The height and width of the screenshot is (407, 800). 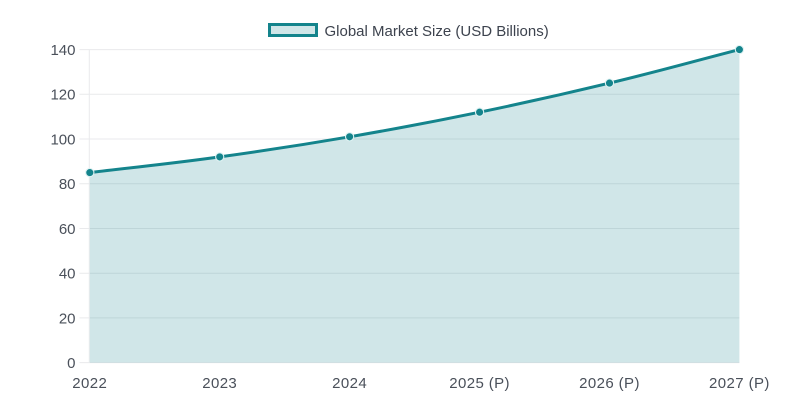 I want to click on svg-text: 2024, so click(x=349, y=383).